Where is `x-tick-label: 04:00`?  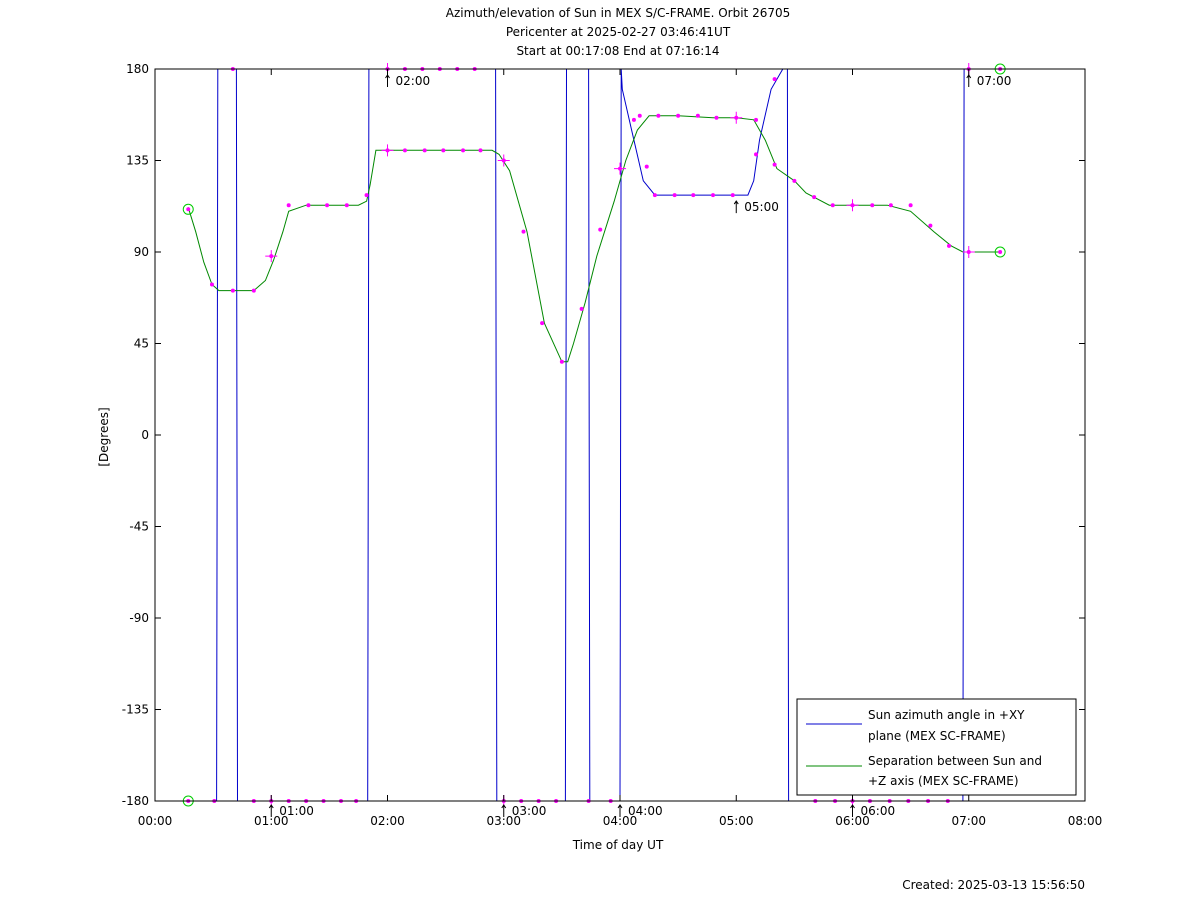 x-tick-label: 04:00 is located at coordinates (620, 821).